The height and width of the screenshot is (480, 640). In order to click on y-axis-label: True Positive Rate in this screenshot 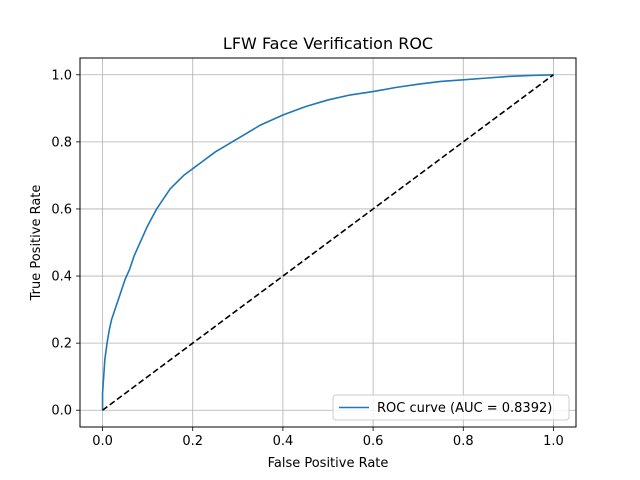, I will do `click(36, 243)`.